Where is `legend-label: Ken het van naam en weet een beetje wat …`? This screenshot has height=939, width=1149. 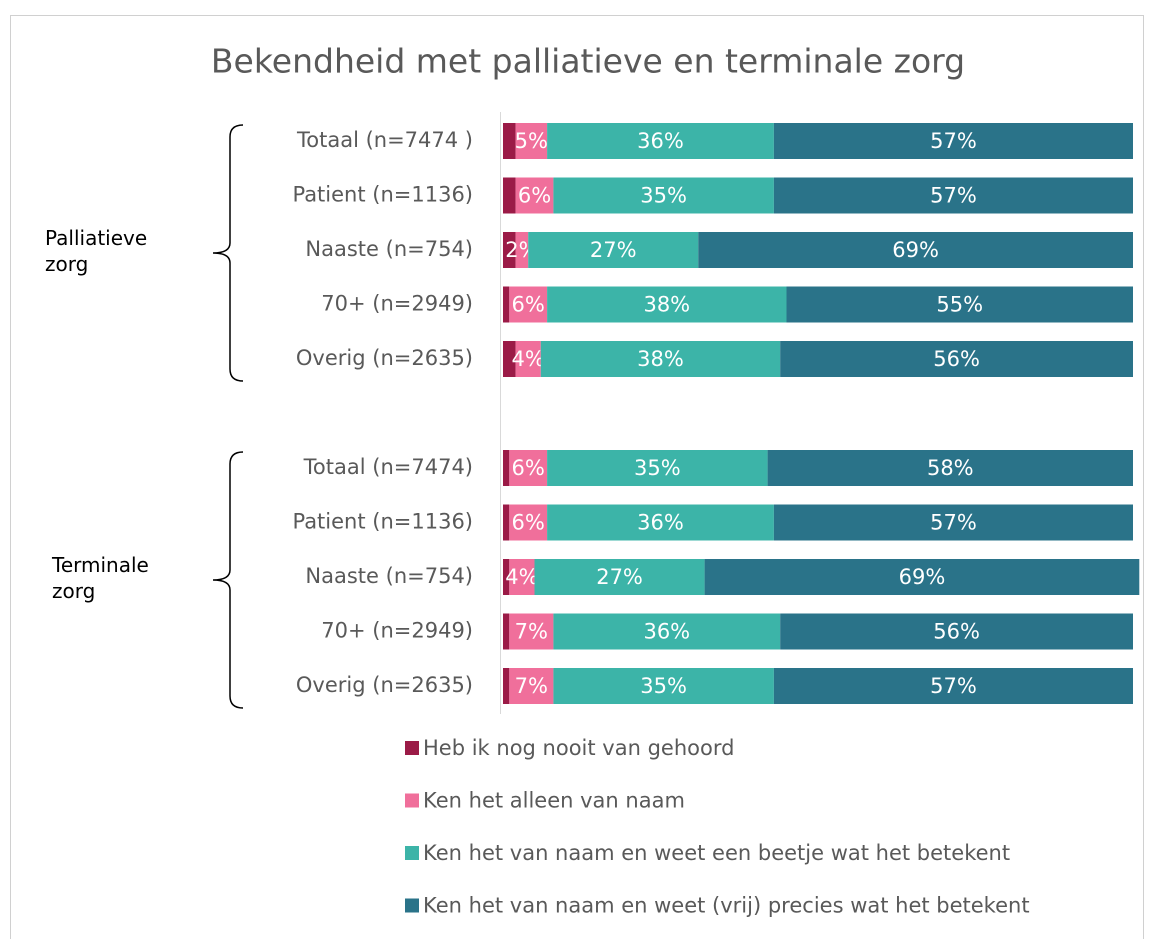 legend-label: Ken het van naam en weet een beetje wat … is located at coordinates (716, 853).